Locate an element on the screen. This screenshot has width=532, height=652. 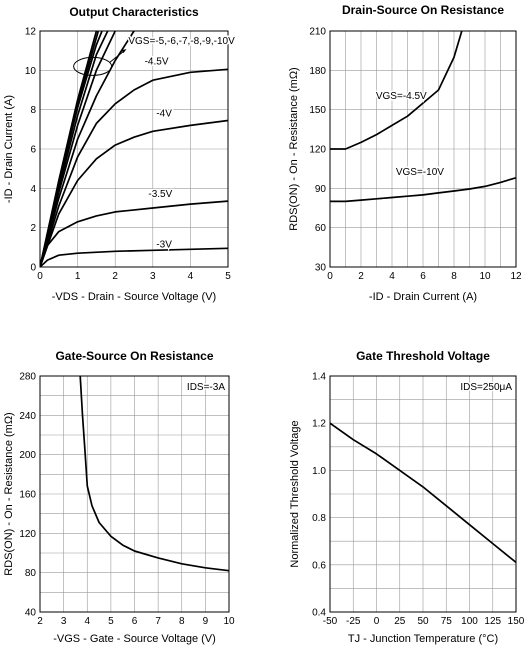
x-tick-label: 150 is located at coordinates (516, 621).